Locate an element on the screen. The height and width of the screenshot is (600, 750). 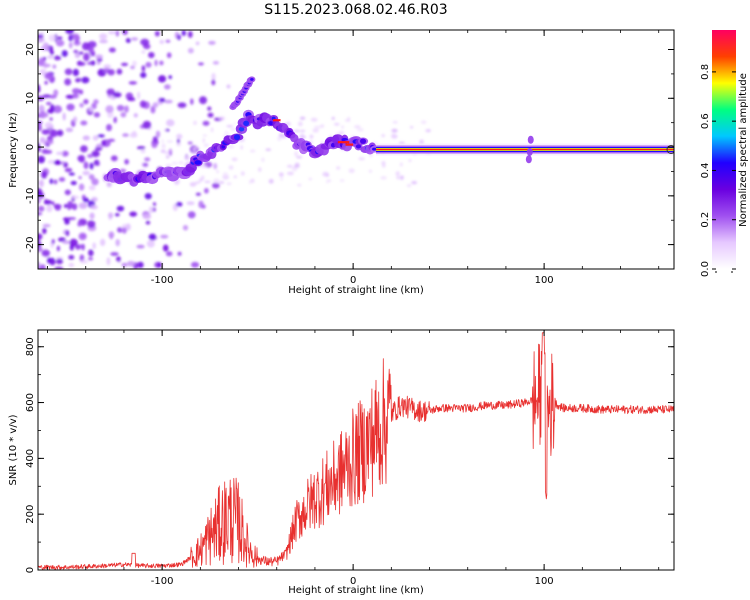
snr-ylabel: SNR (10 * v/v) is located at coordinates (13, 449).